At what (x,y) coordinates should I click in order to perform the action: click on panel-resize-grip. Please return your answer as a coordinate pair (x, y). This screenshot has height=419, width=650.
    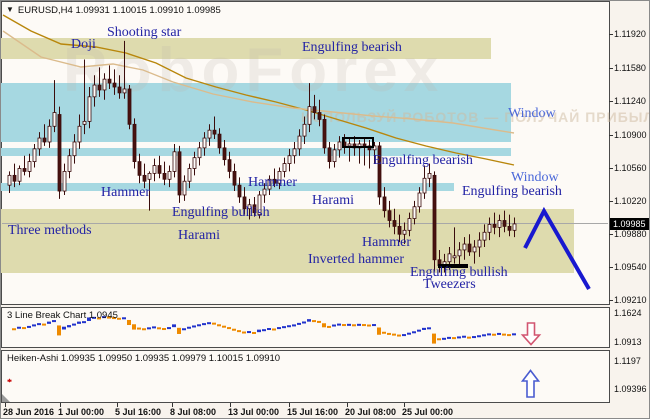
    Looking at the image, I should click on (6, 398).